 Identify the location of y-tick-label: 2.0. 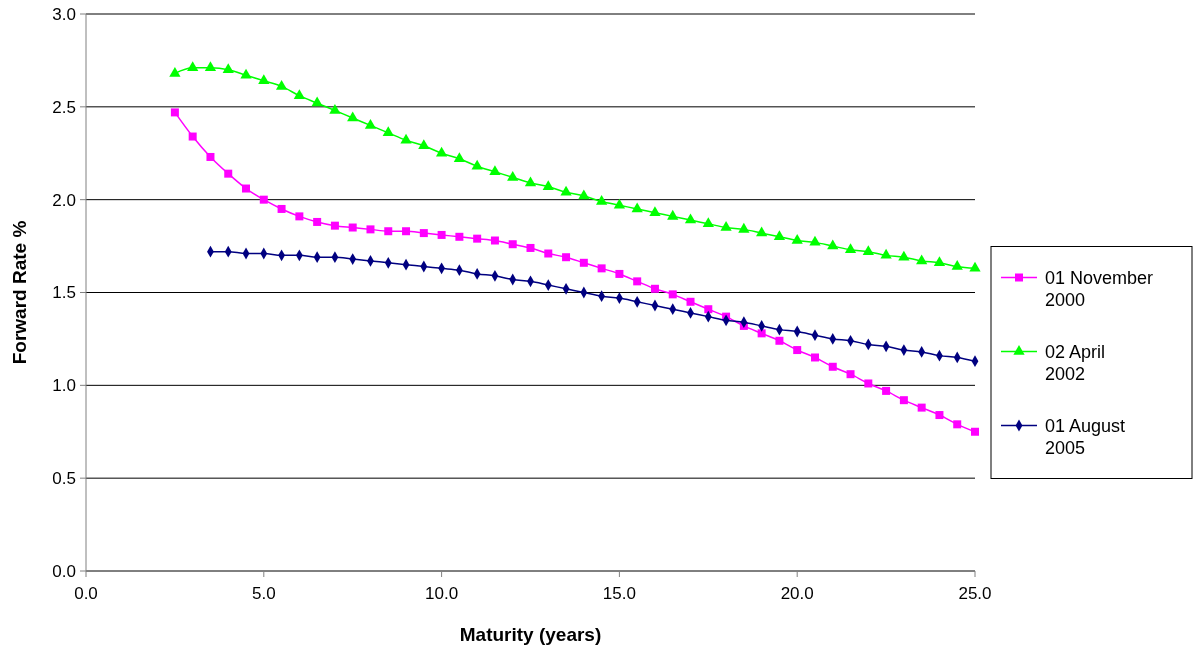
(64, 200).